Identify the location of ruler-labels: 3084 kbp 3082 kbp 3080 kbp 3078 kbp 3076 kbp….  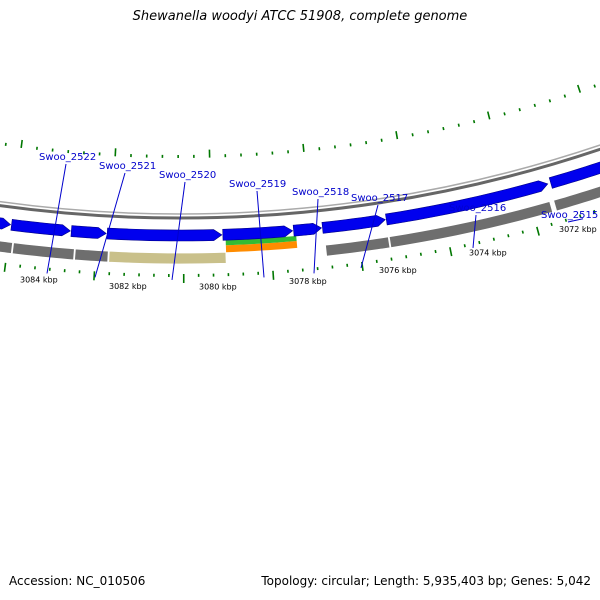
(308, 258).